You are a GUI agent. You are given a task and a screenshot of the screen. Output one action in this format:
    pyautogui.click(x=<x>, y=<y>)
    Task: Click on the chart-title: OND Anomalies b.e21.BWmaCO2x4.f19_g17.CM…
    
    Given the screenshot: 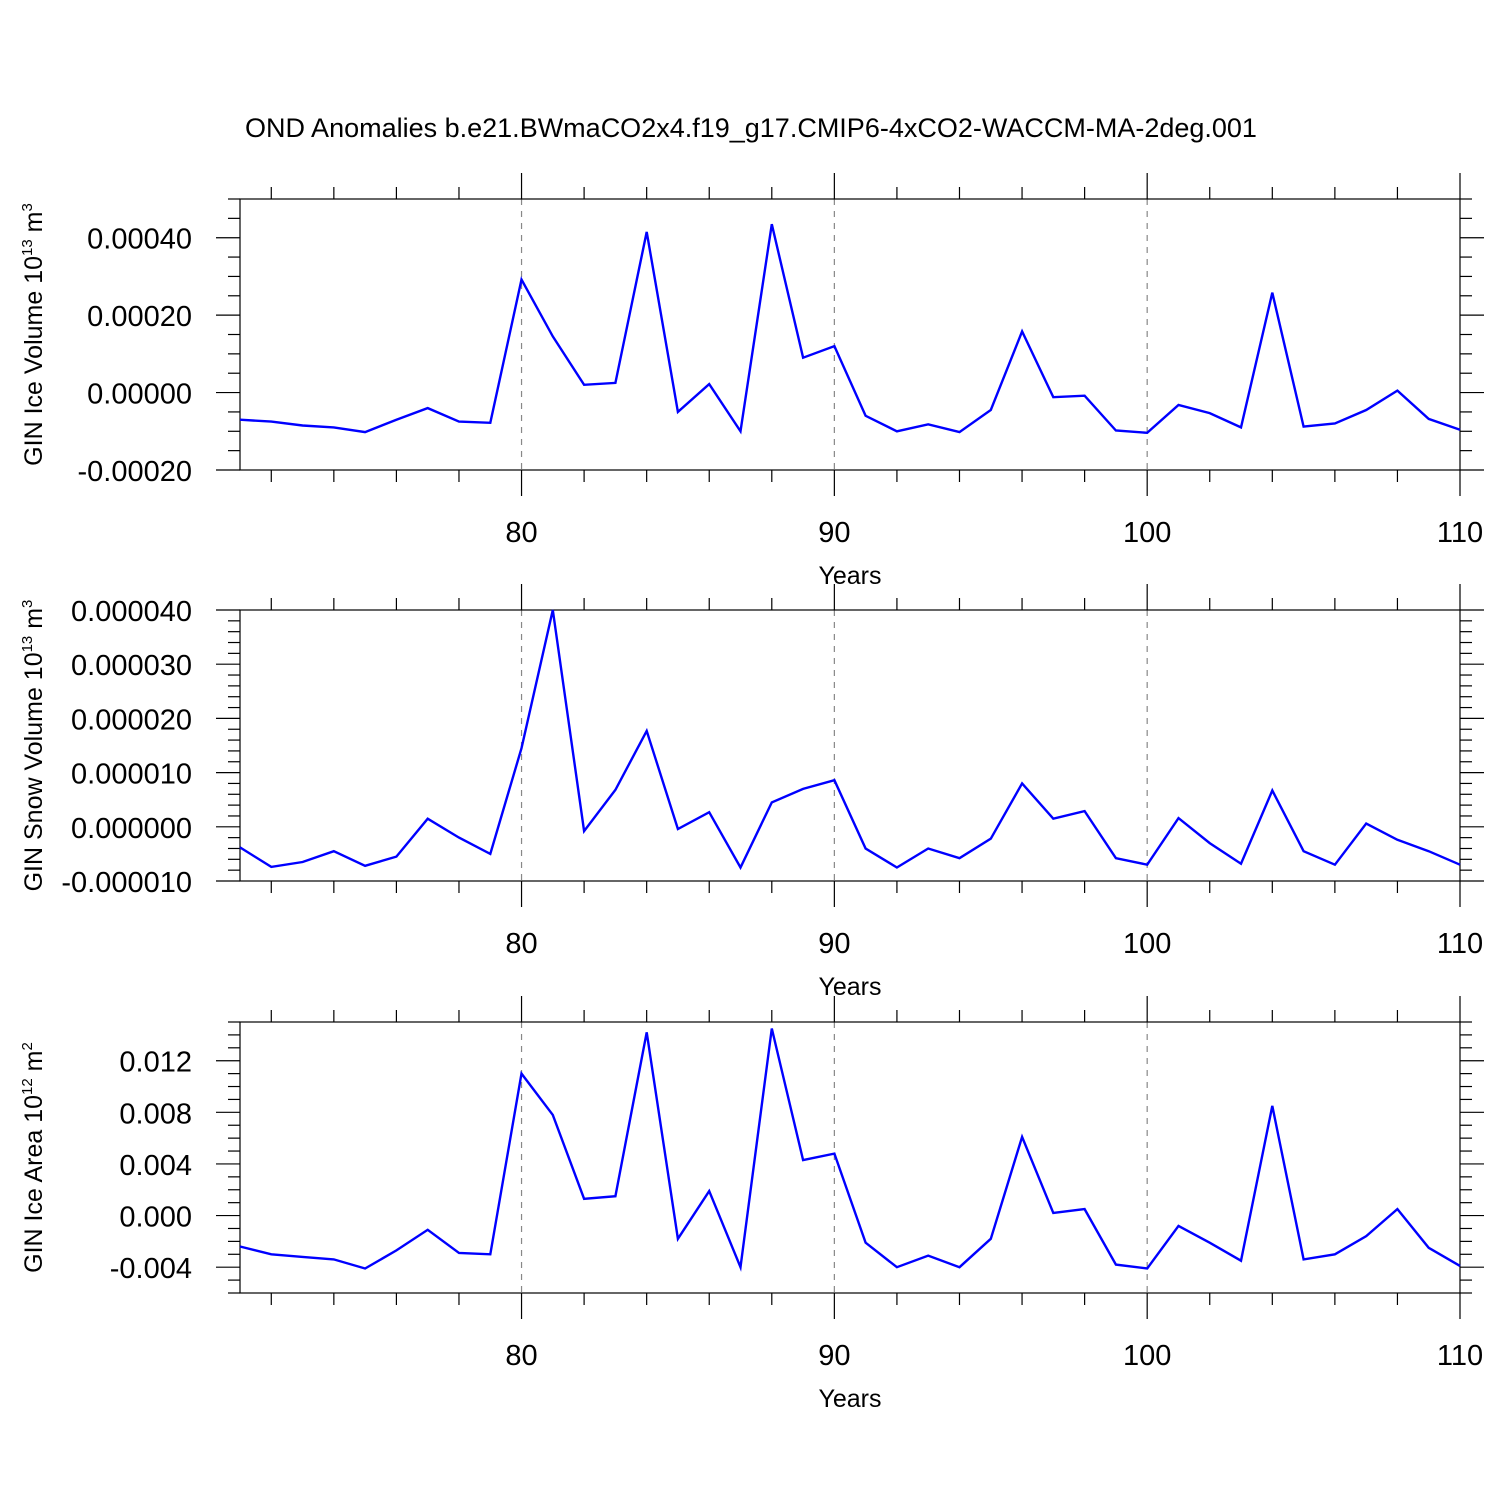 What is the action you would take?
    pyautogui.click(x=751, y=128)
    